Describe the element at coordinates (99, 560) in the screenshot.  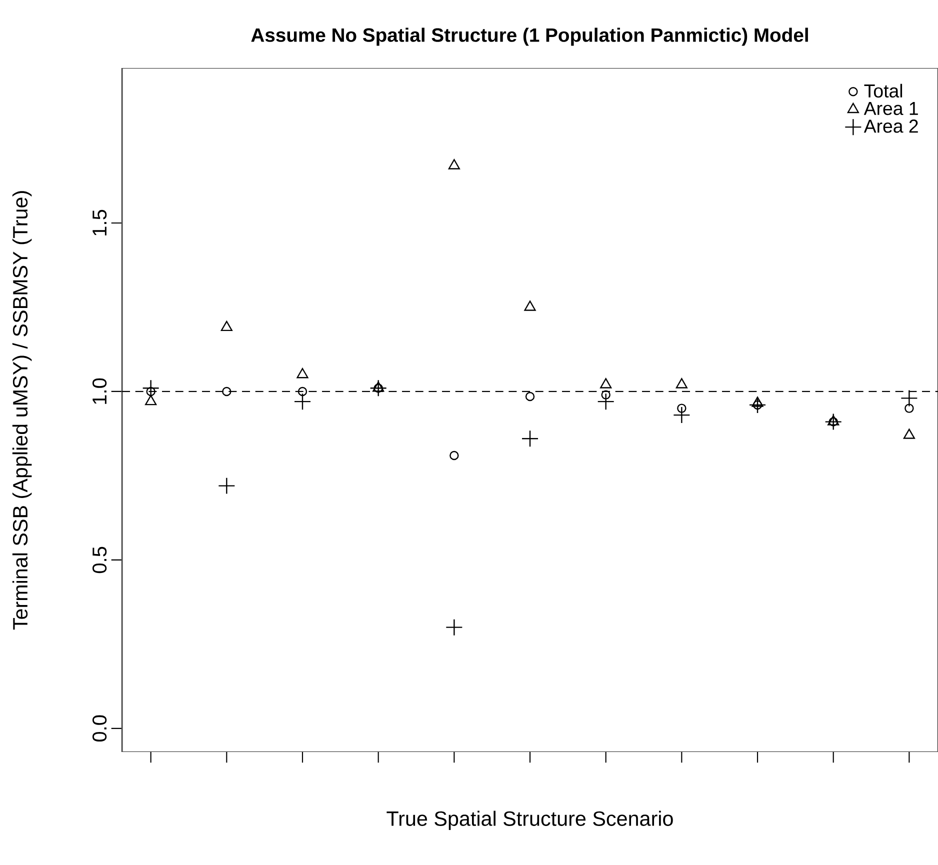
I see `y-tick-label: 0.5` at that location.